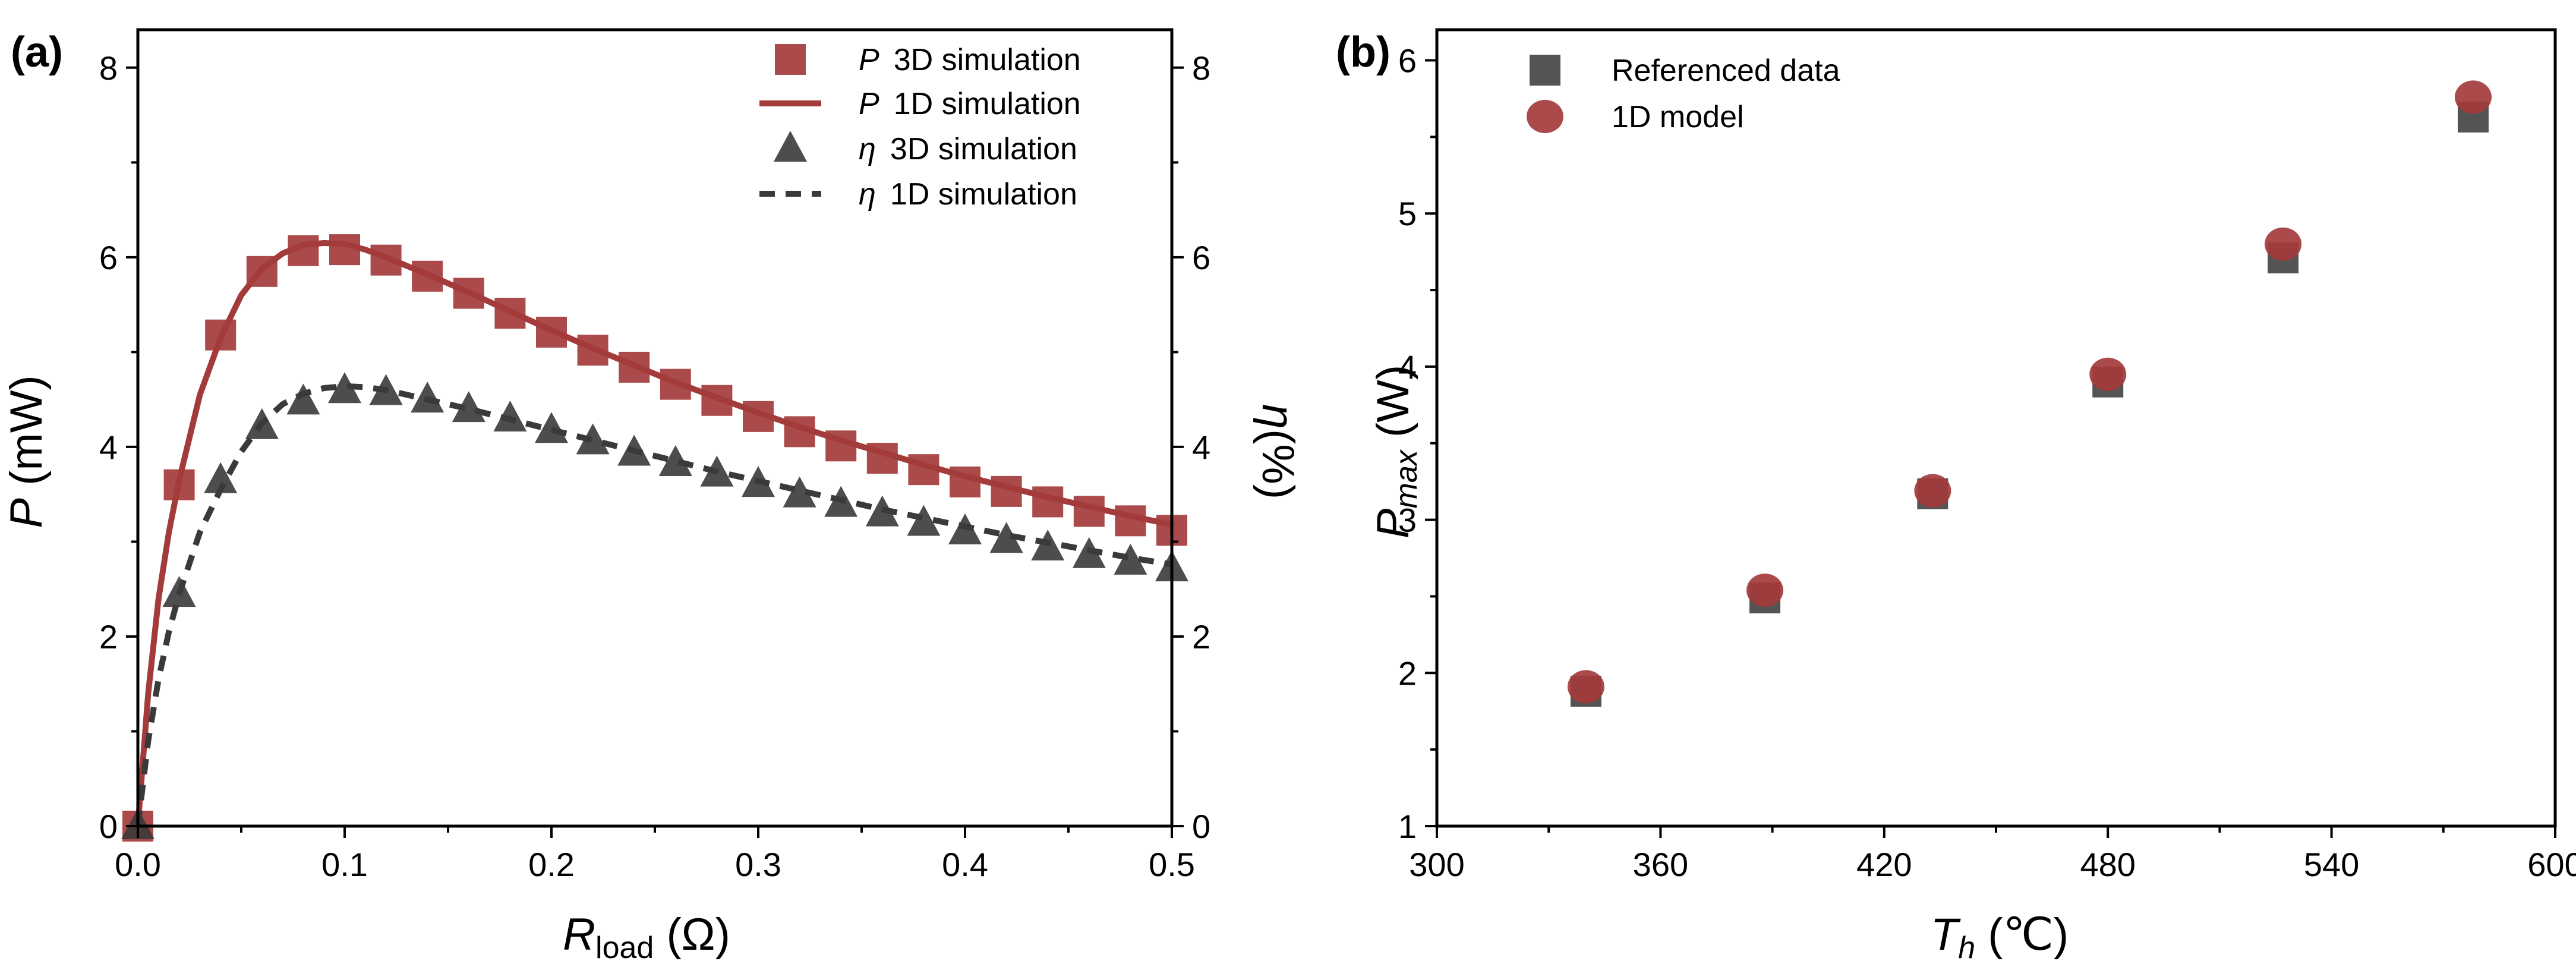 The image size is (2576, 964). What do you see at coordinates (27, 436) in the screenshot?
I see `panel-a-left-y-unit: (mW)` at bounding box center [27, 436].